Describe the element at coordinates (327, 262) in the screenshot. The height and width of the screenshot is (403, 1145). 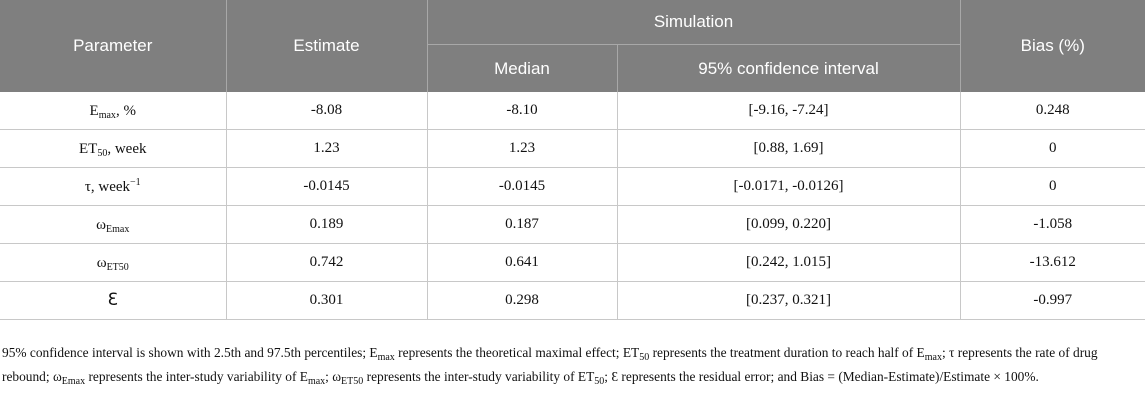
I see `cell-estimate: 0.742` at that location.